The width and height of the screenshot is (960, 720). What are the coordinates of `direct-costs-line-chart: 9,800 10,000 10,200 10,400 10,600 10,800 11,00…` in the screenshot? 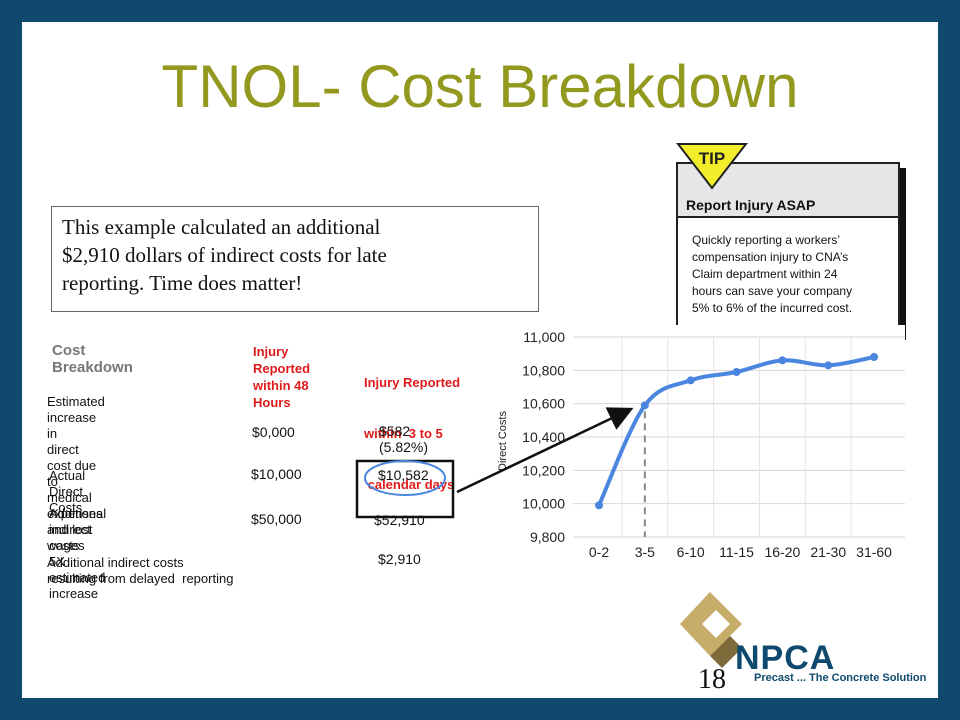 It's located at (697, 447).